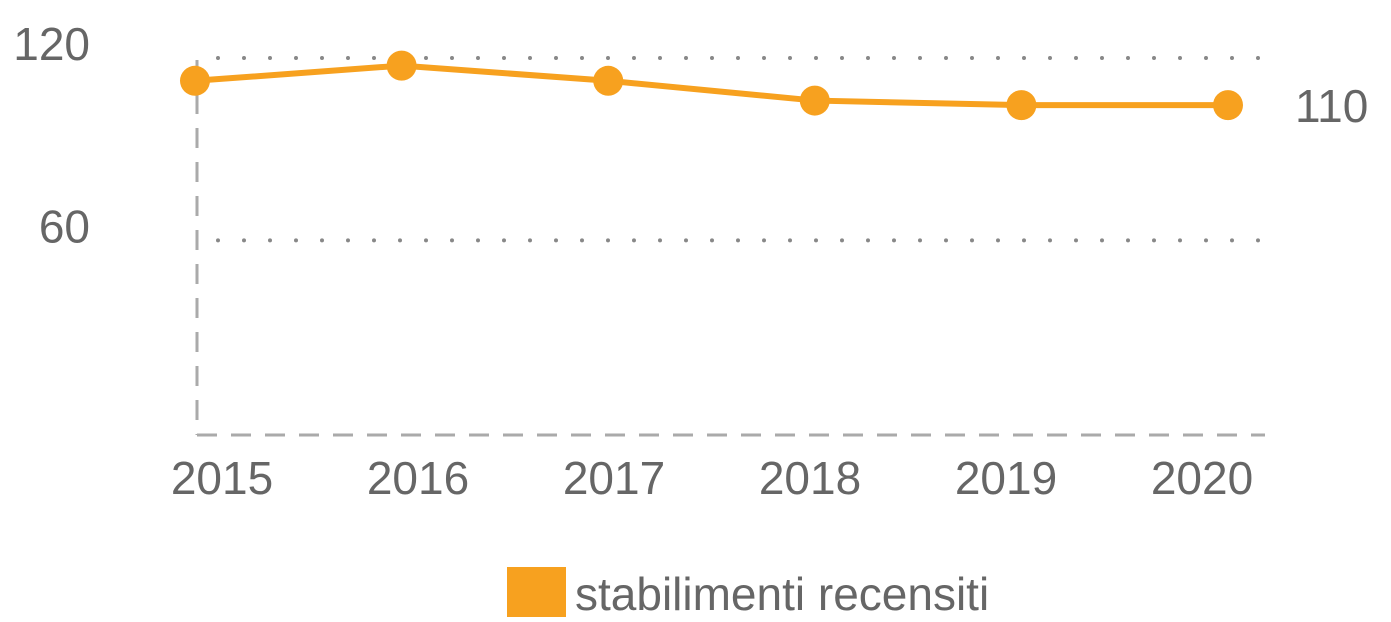  I want to click on x-tick-label: 2015, so click(222, 478).